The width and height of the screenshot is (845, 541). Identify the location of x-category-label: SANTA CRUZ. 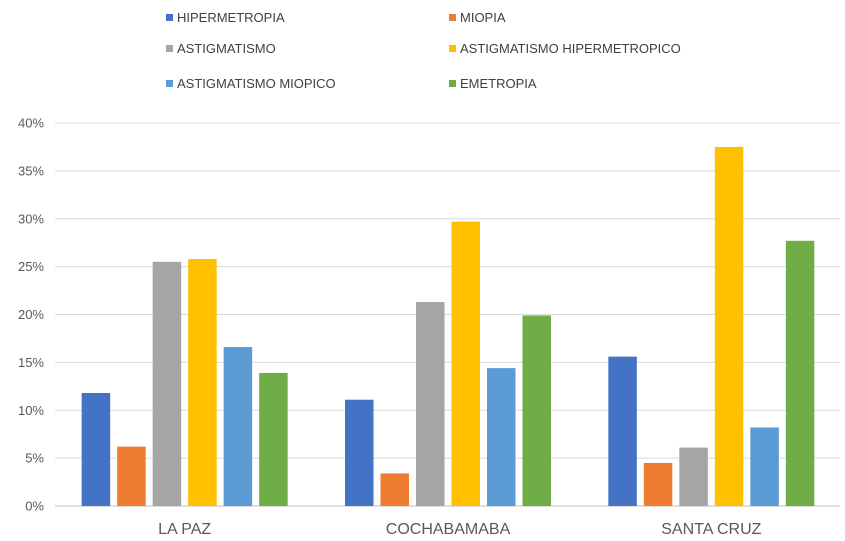
(711, 529).